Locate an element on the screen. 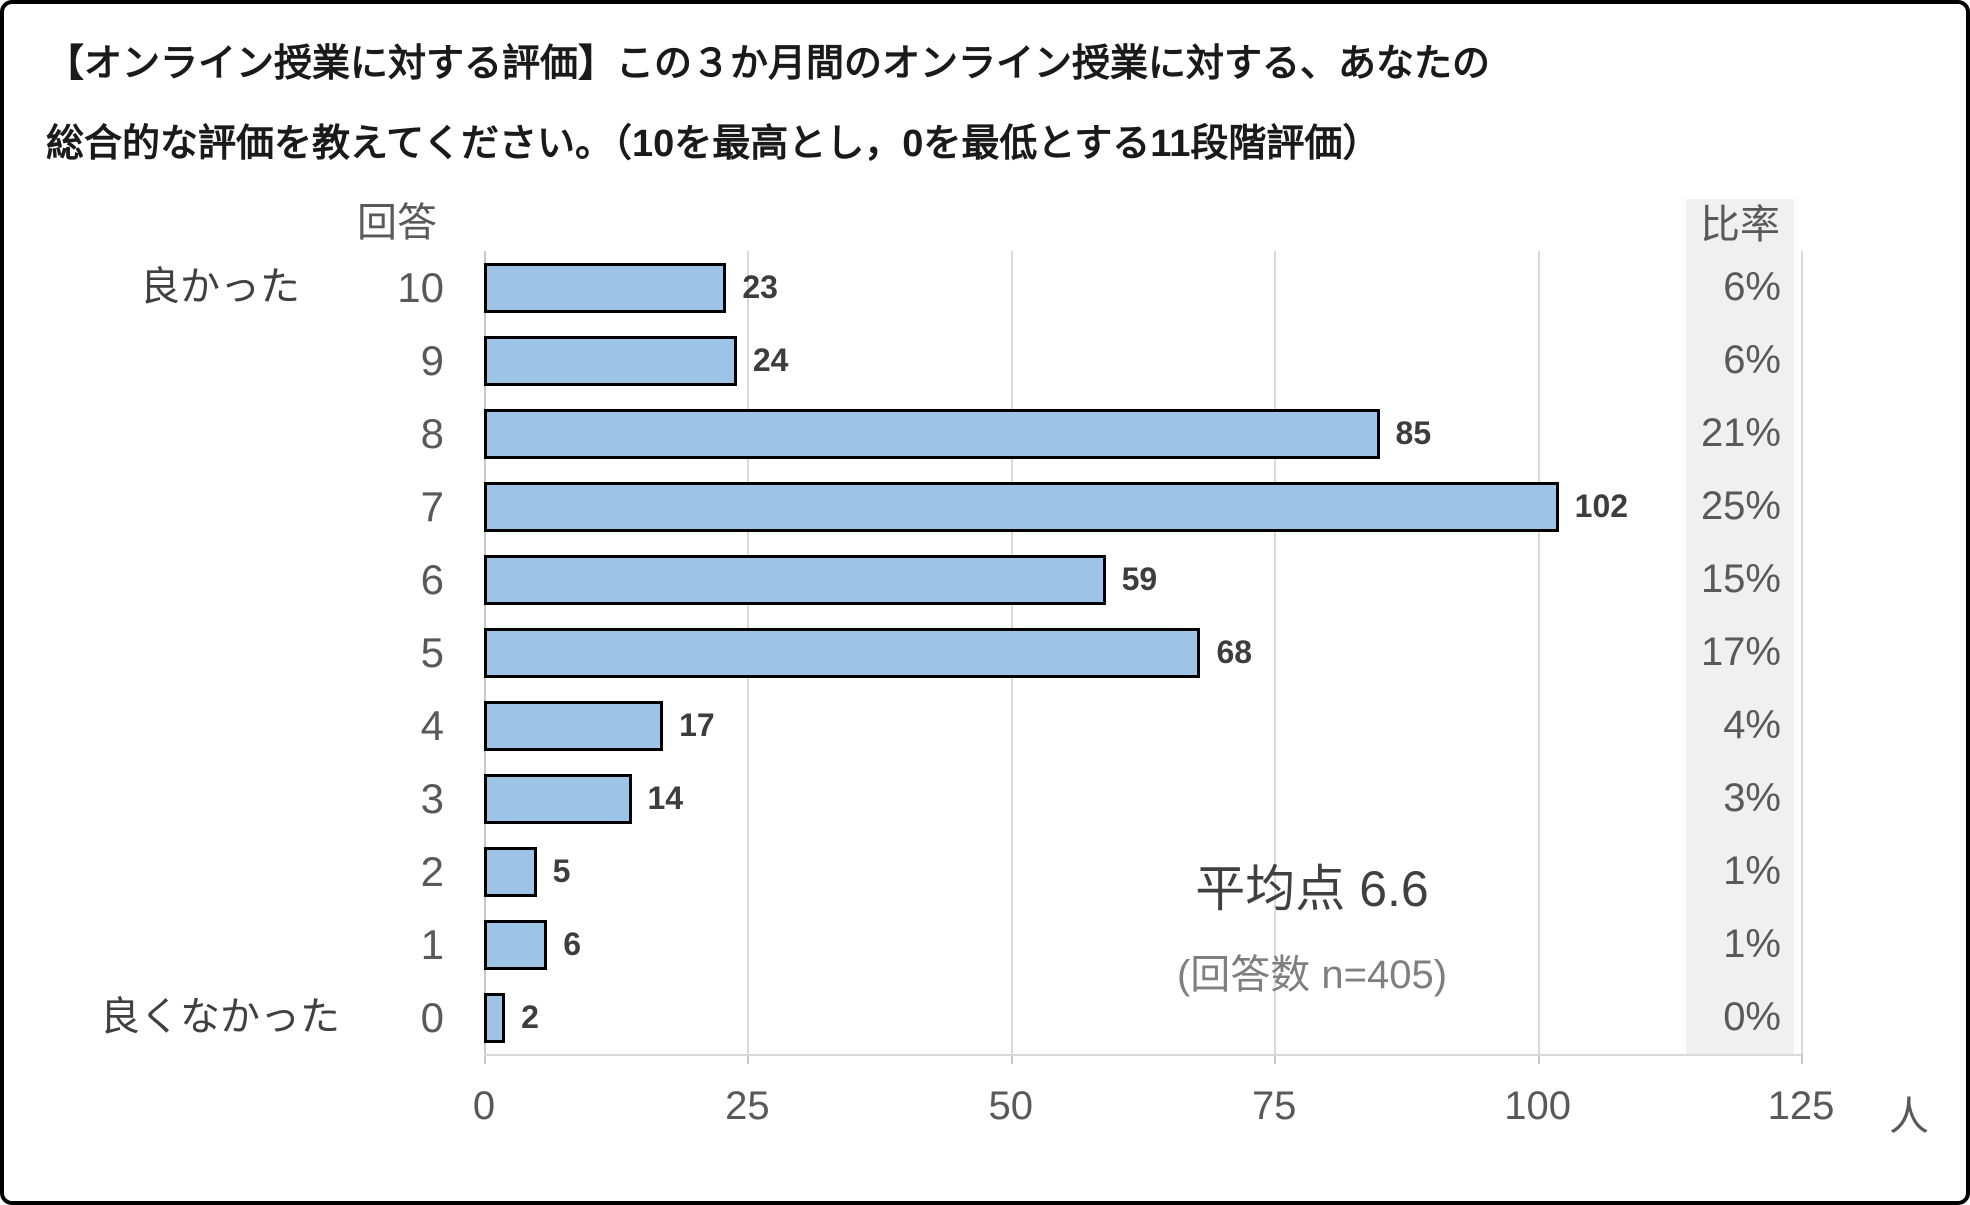  percentage-score-8: 21% is located at coordinates (1740, 433).